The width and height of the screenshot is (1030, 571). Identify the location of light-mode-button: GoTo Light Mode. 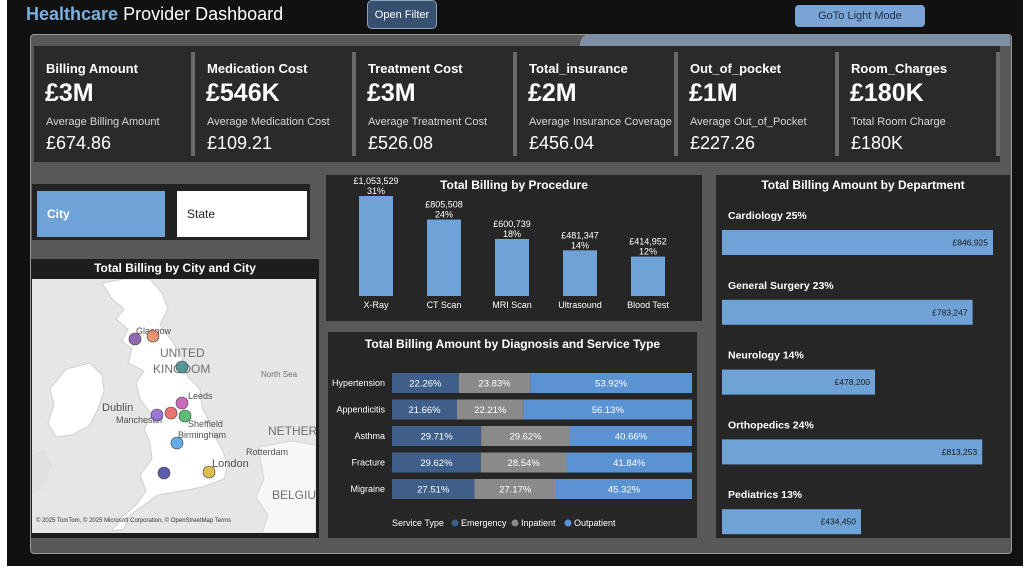
(860, 16).